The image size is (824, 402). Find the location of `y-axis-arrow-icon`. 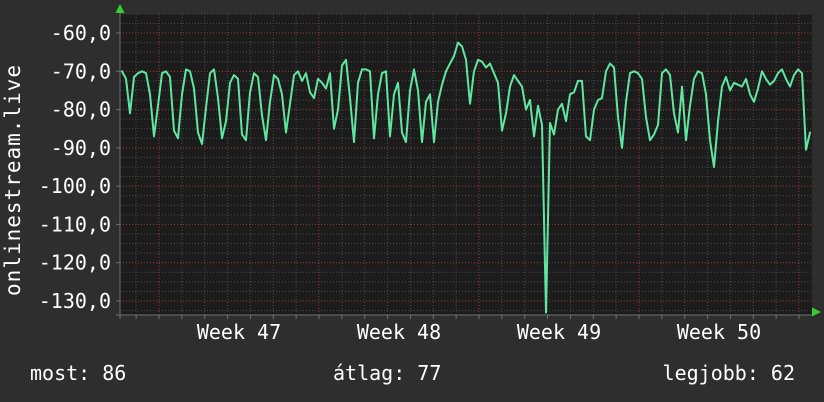

y-axis-arrow-icon is located at coordinates (120, 8).